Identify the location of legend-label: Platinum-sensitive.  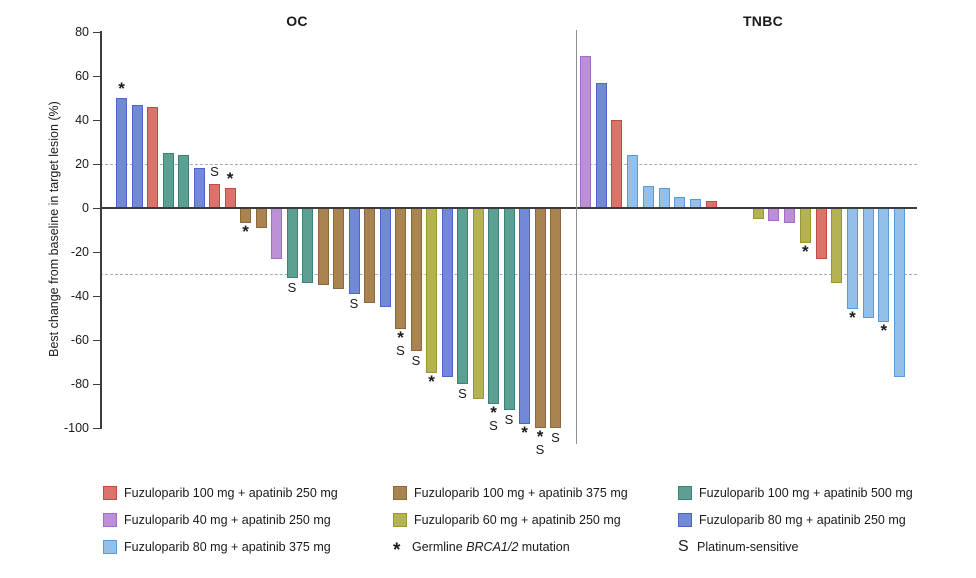
(748, 547).